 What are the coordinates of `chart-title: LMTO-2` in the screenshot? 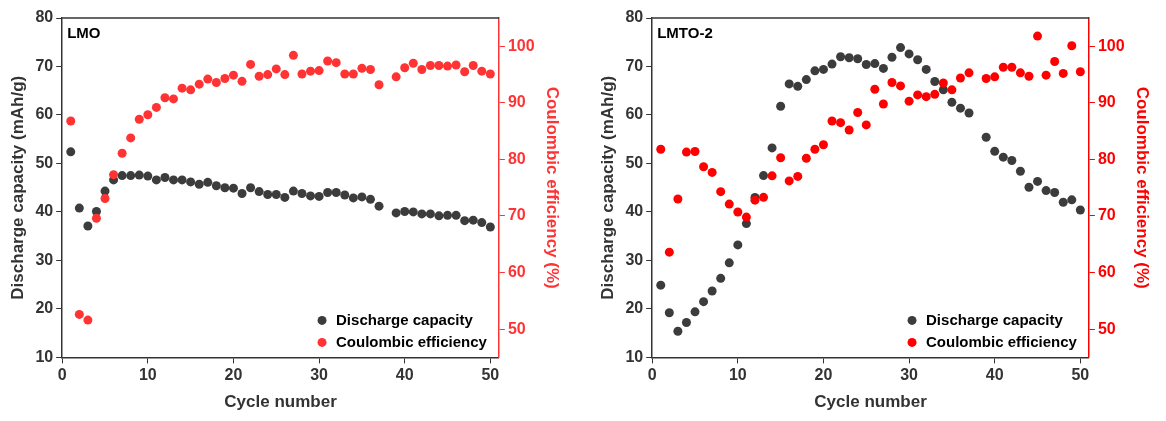 It's located at (685, 32).